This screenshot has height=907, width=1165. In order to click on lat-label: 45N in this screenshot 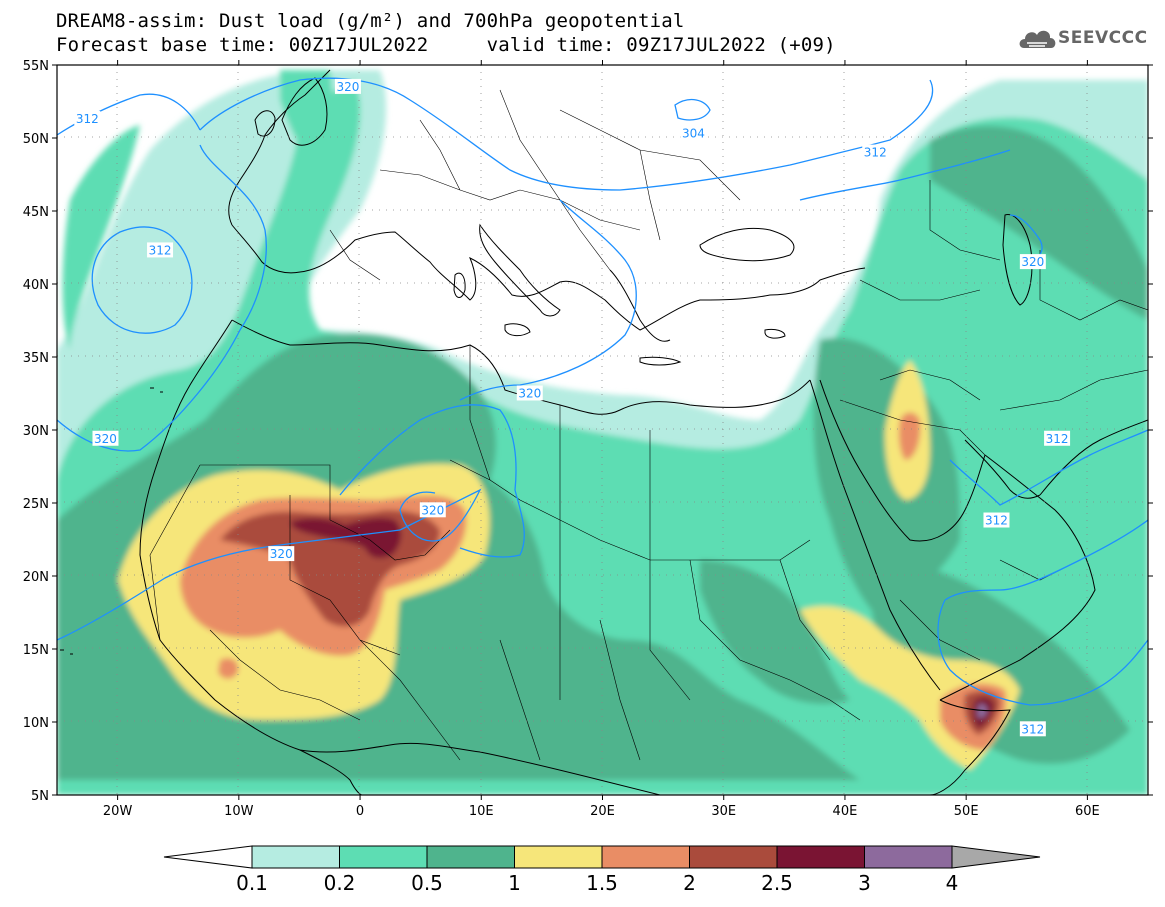, I will do `click(36, 212)`.